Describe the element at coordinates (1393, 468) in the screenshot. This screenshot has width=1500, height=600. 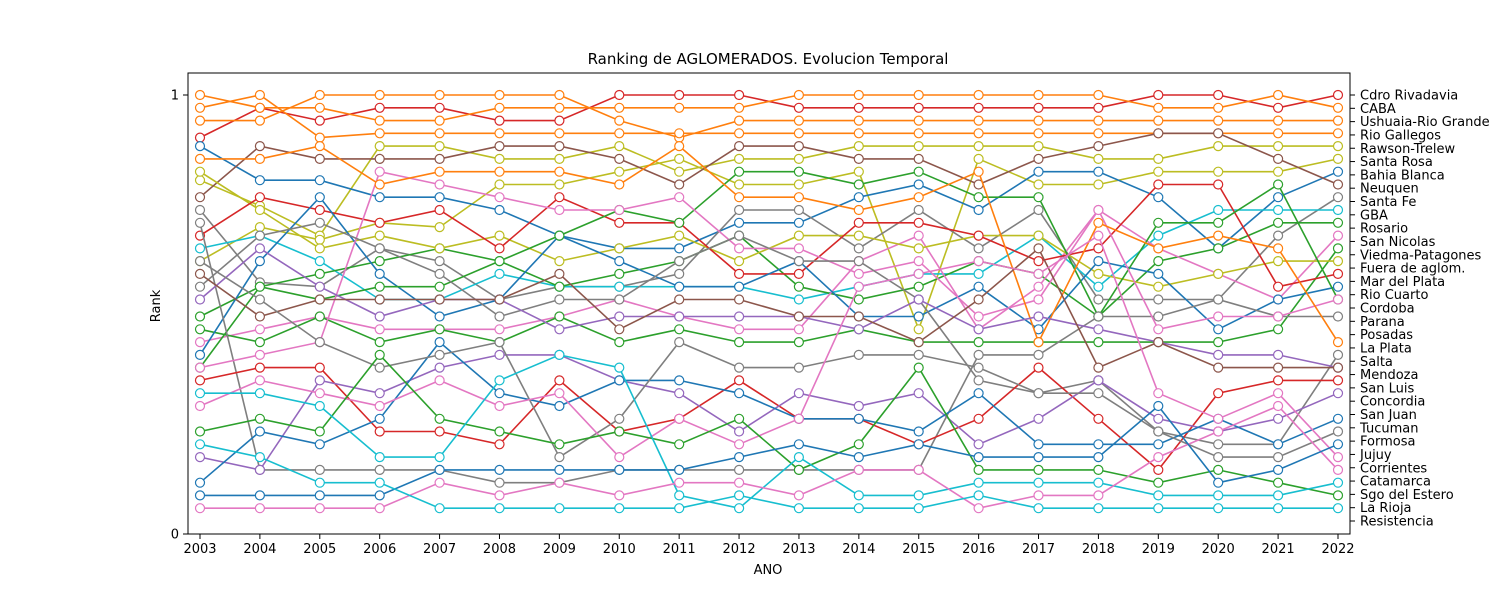
I see `right-label-corrientes: Corrientes` at that location.